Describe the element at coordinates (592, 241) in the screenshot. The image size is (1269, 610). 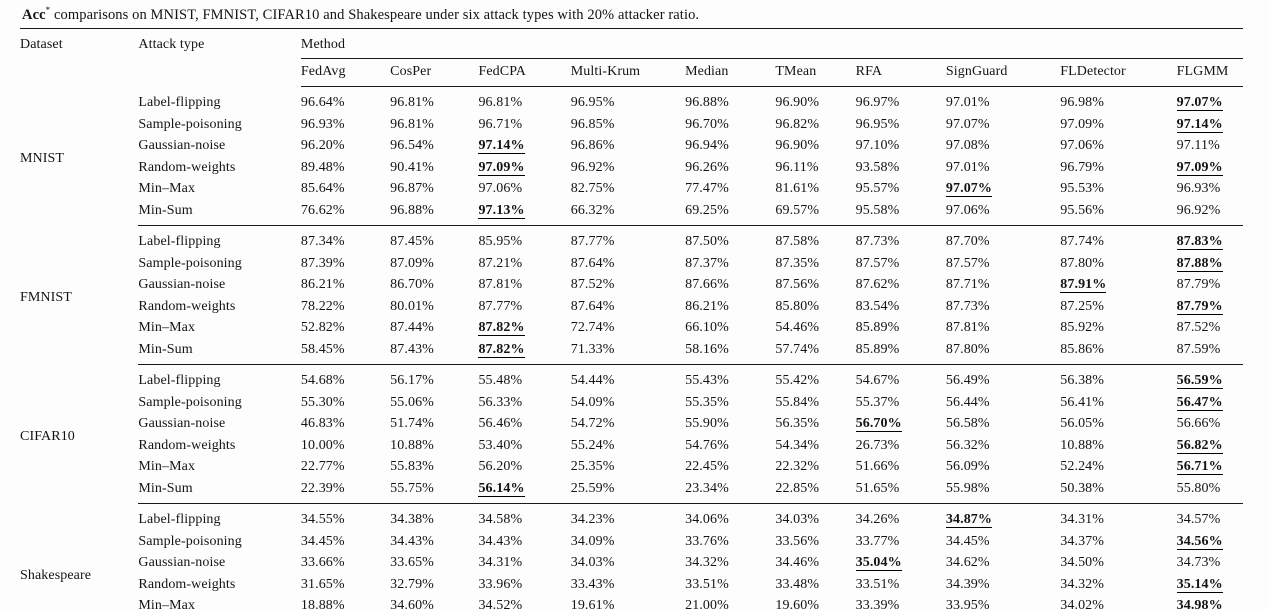
I see `acc-value-cell: 87.77%` at that location.